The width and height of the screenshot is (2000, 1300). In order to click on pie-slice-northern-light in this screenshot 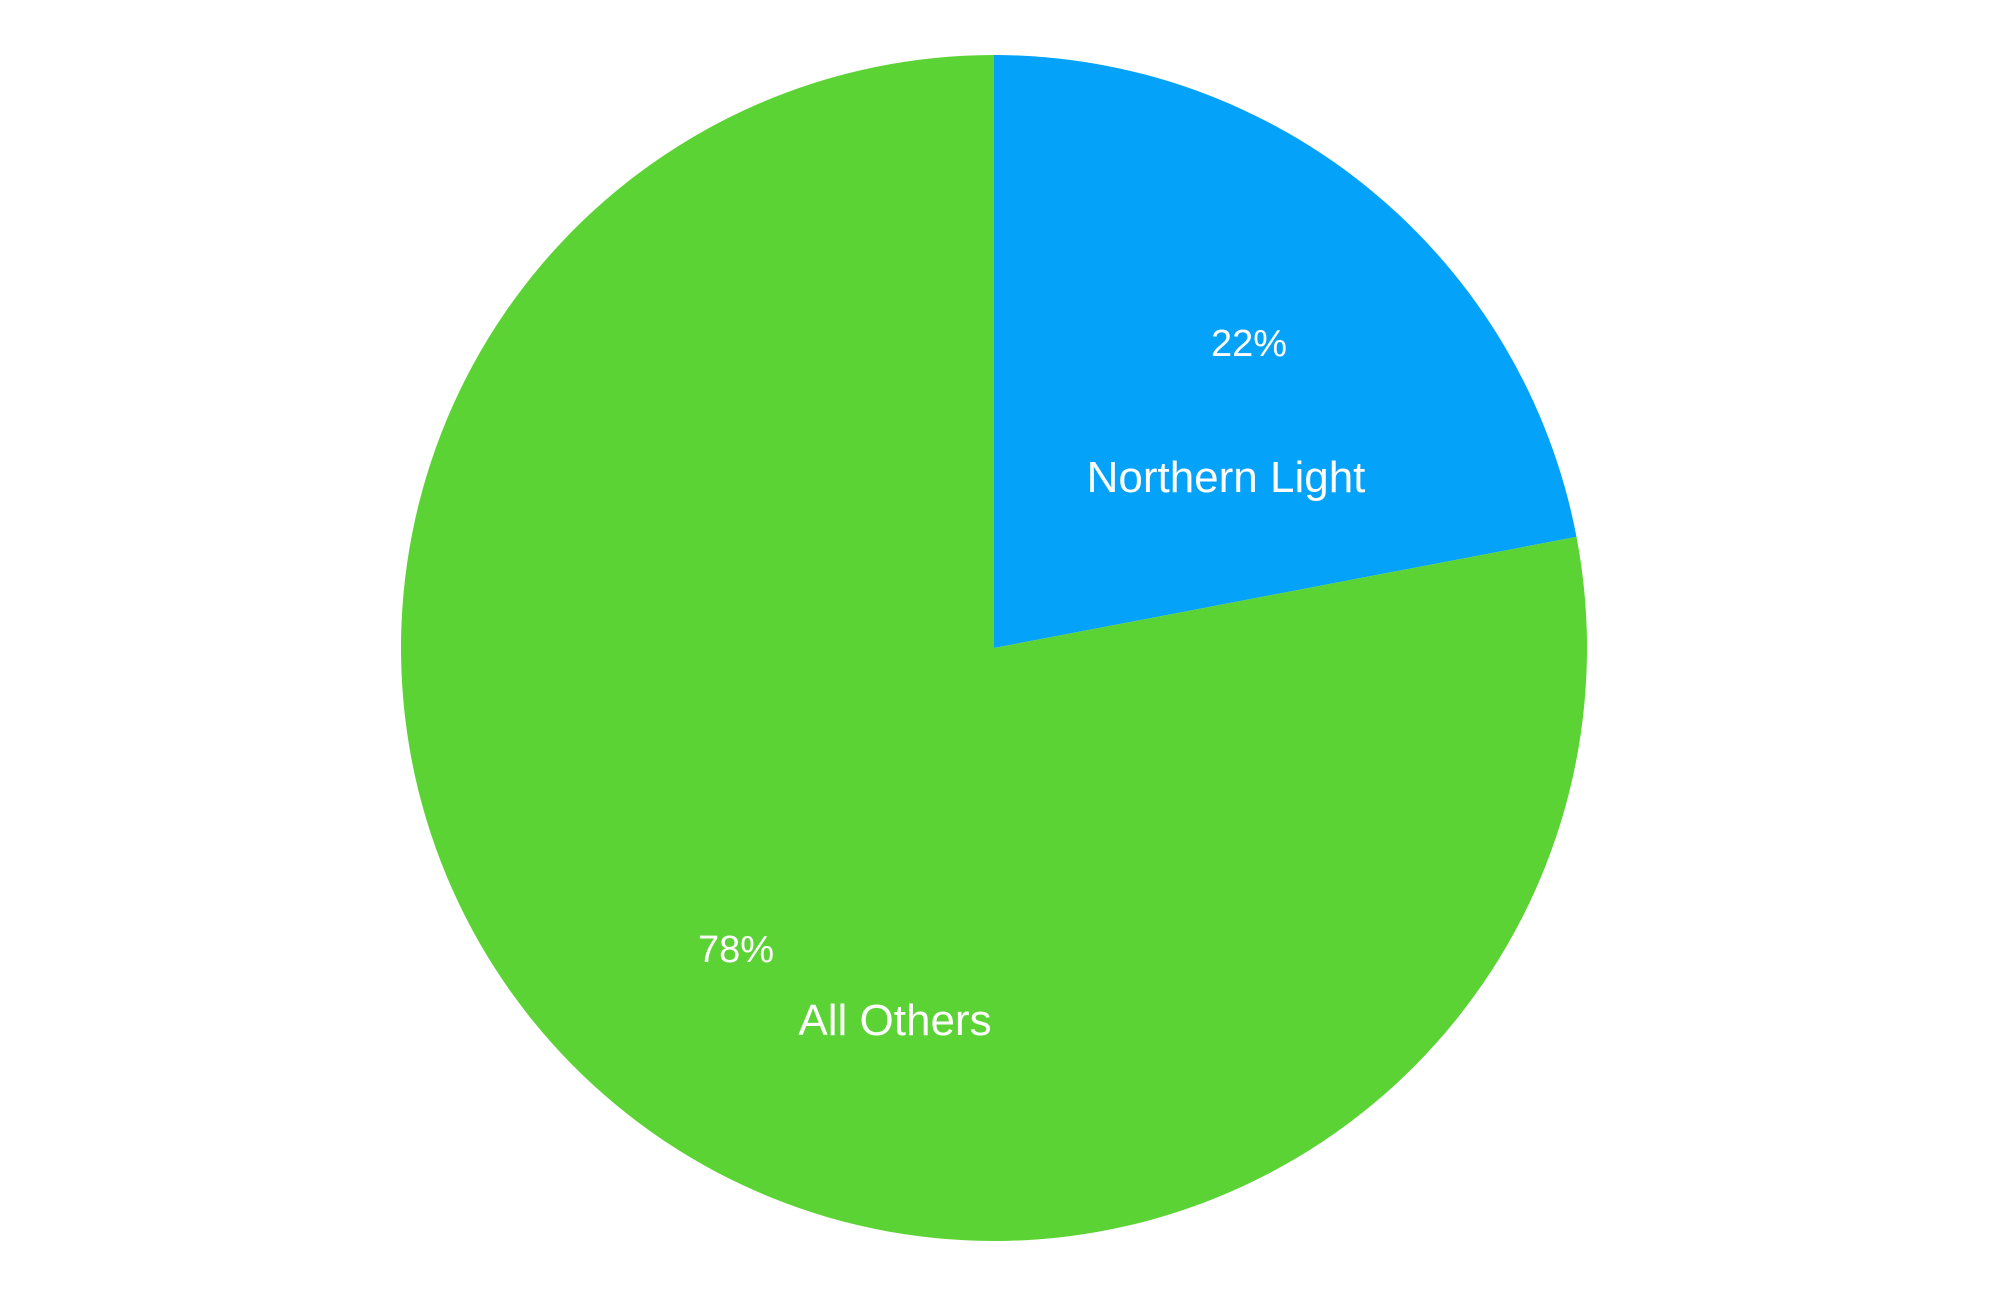, I will do `click(1285, 351)`.